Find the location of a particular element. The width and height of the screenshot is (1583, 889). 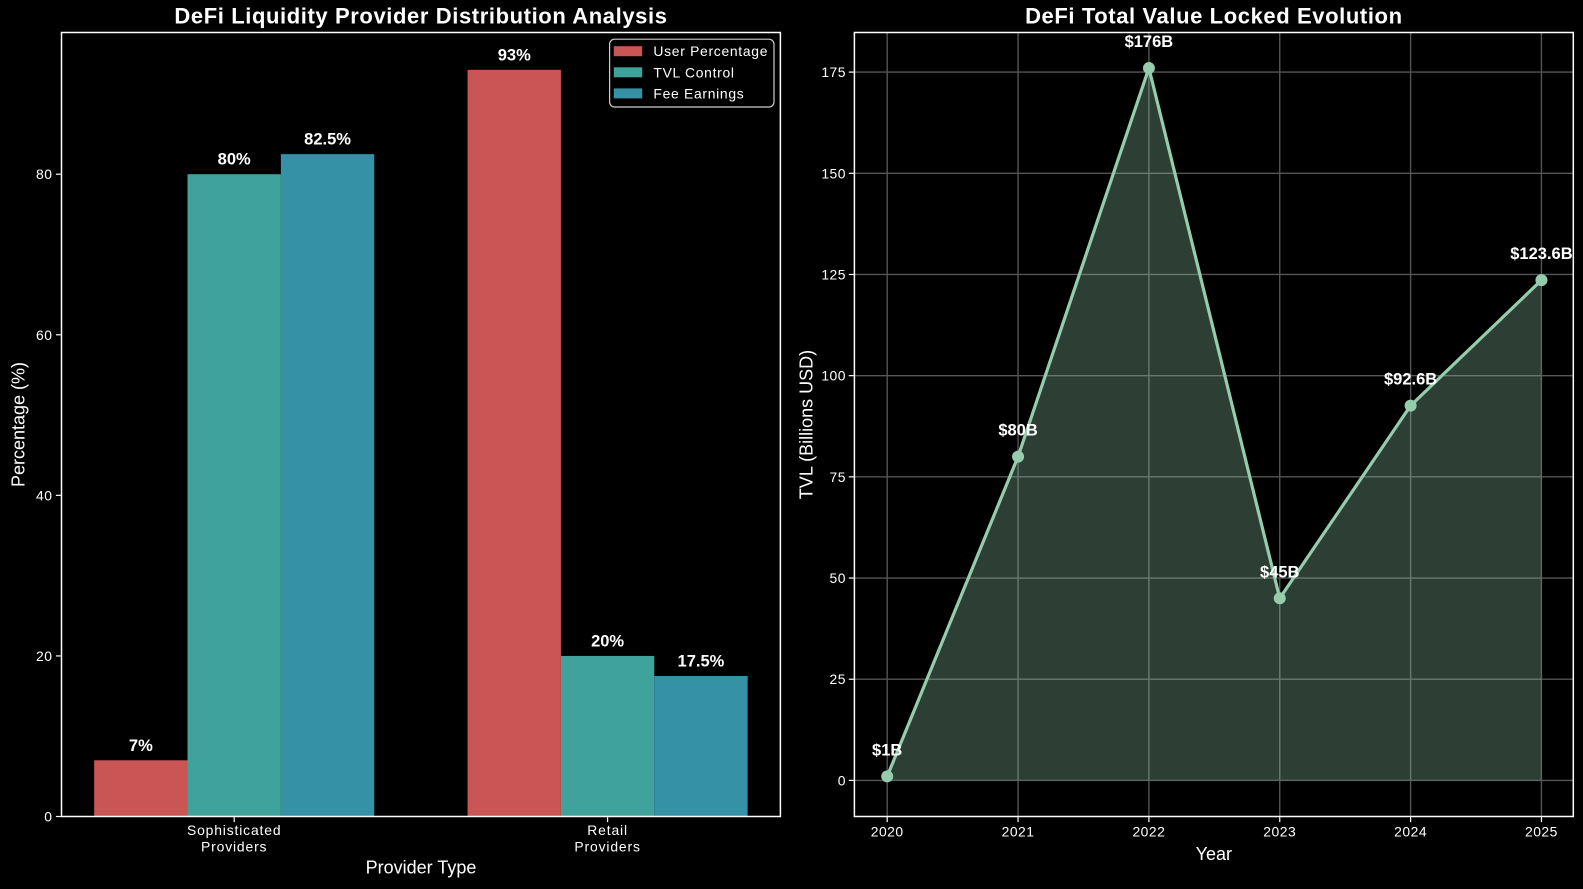

svg-text: TVL Control is located at coordinates (693, 72).